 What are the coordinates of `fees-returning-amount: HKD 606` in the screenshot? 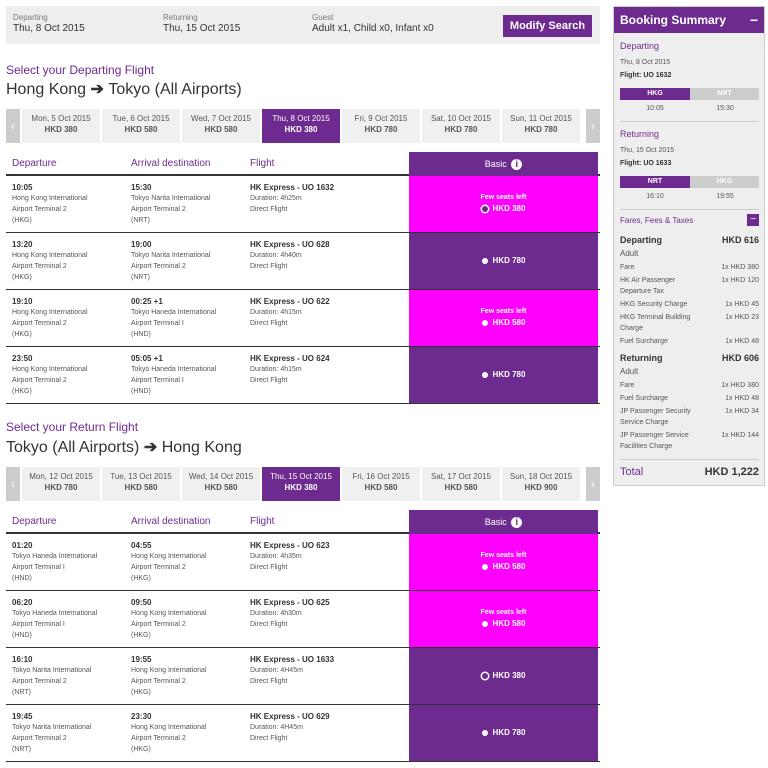 It's located at (740, 358).